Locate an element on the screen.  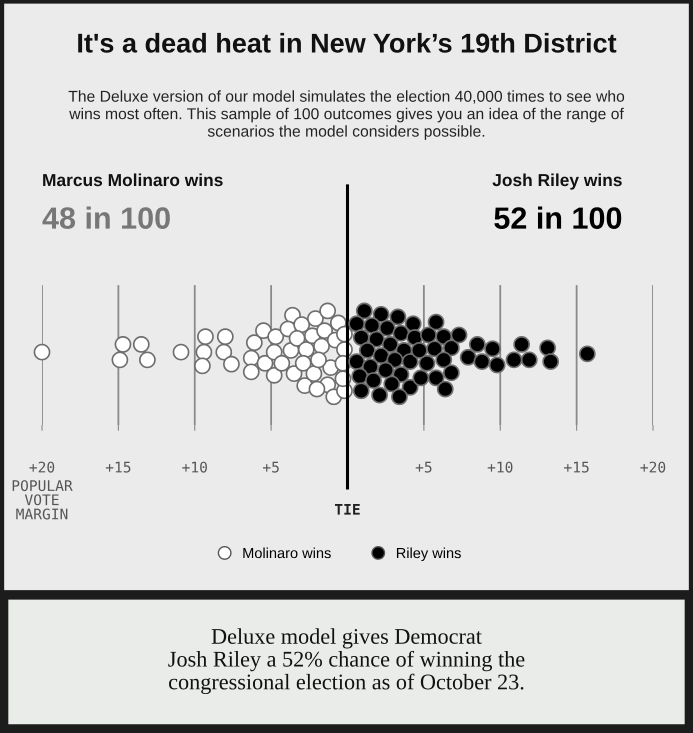
legend-label: Riley wins is located at coordinates (428, 554).